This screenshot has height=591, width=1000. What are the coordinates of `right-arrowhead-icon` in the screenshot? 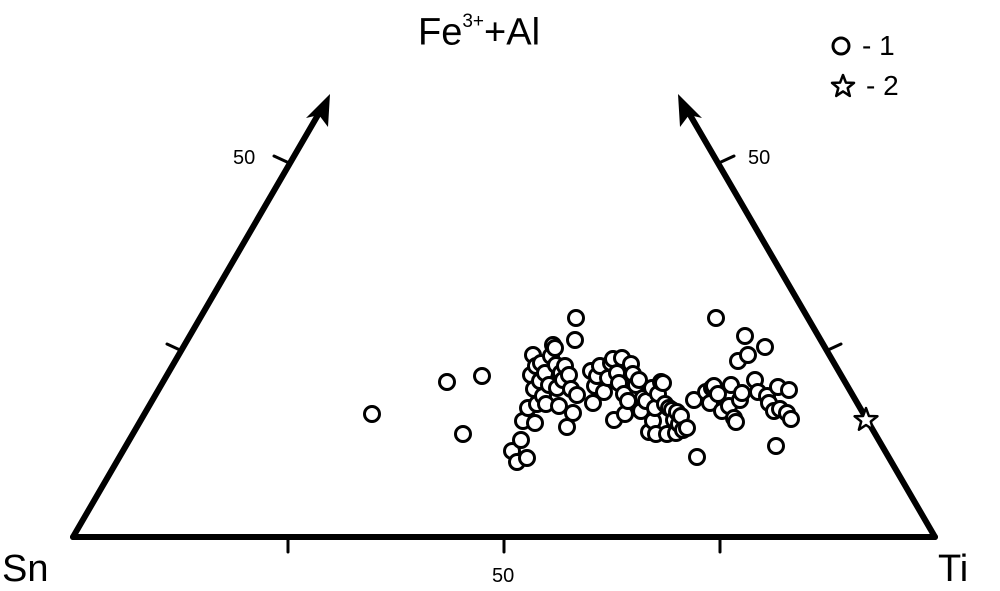 It's located at (690, 110).